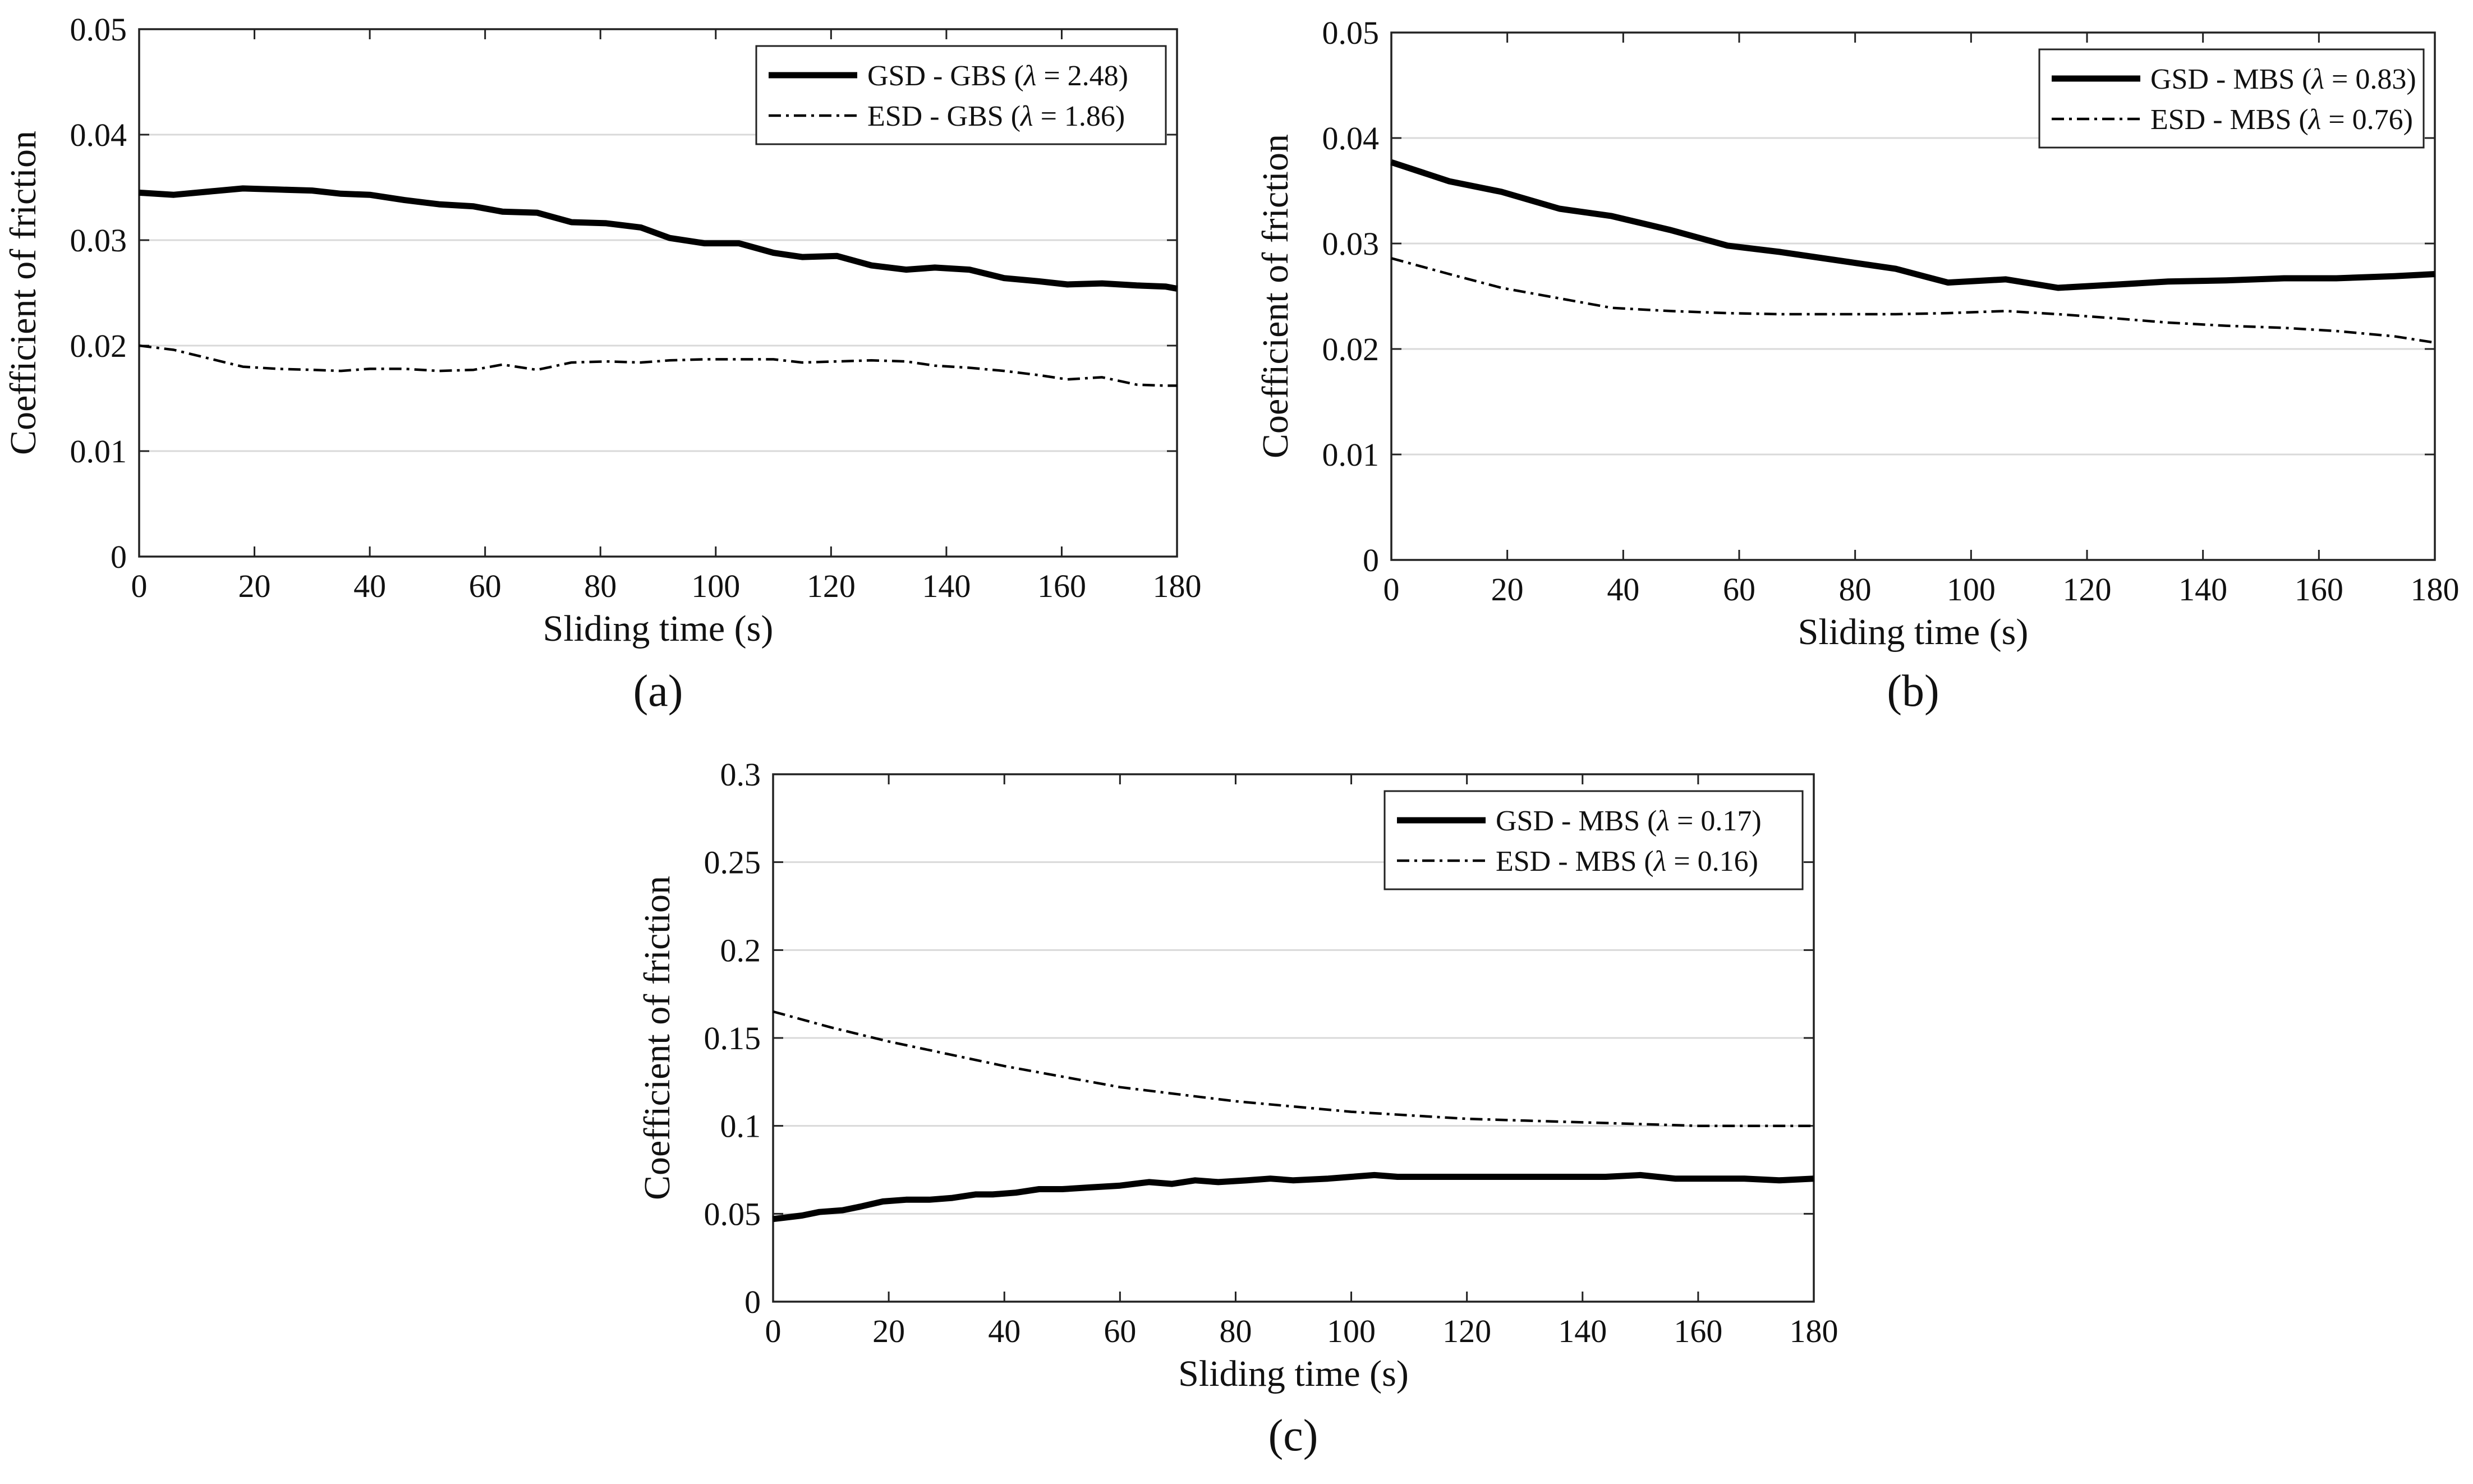  What do you see at coordinates (1293, 1435) in the screenshot?
I see `panel-label: (c)` at bounding box center [1293, 1435].